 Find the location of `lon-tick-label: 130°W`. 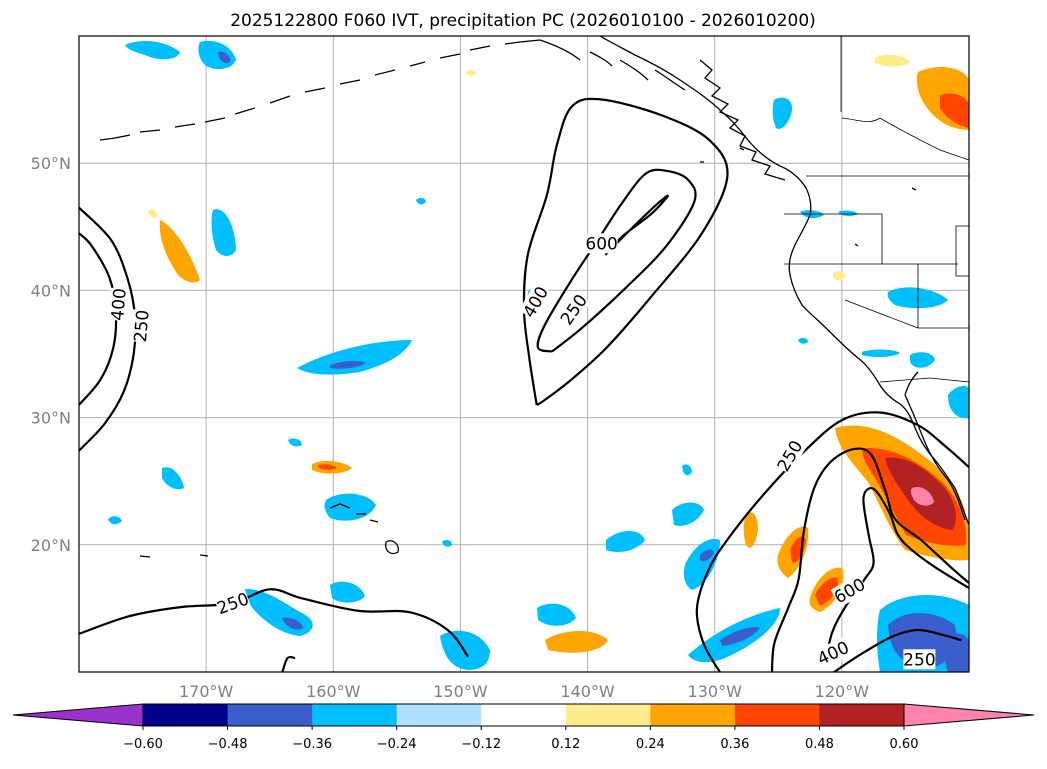

lon-tick-label: 130°W is located at coordinates (715, 691).